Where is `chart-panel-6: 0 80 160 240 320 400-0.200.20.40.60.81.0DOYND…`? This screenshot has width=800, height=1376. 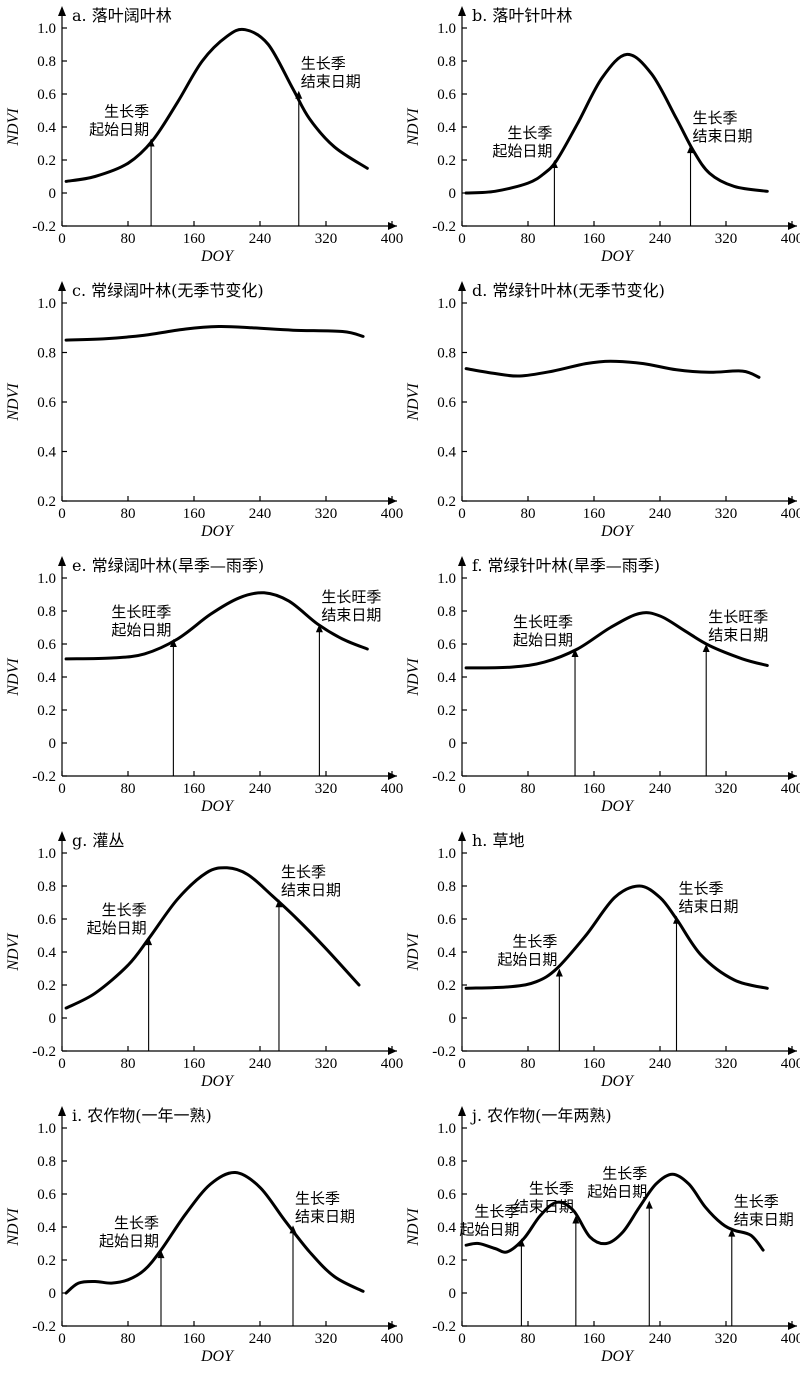
chart-panel-6: 0 80 160 240 320 400-0.200.20.40.60.81.0DOYND… is located at coordinates (204, 960).